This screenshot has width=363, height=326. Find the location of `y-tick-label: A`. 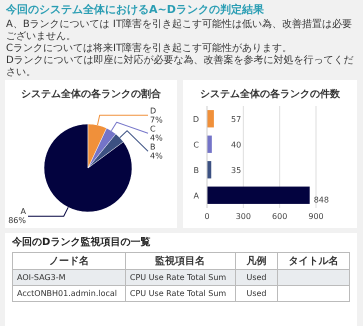

y-tick-label: A is located at coordinates (197, 195).